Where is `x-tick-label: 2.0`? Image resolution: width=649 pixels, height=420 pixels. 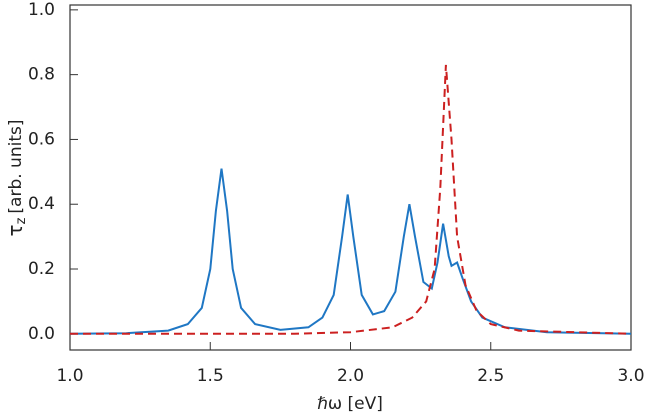
x-tick-label: 2.0 is located at coordinates (350, 376).